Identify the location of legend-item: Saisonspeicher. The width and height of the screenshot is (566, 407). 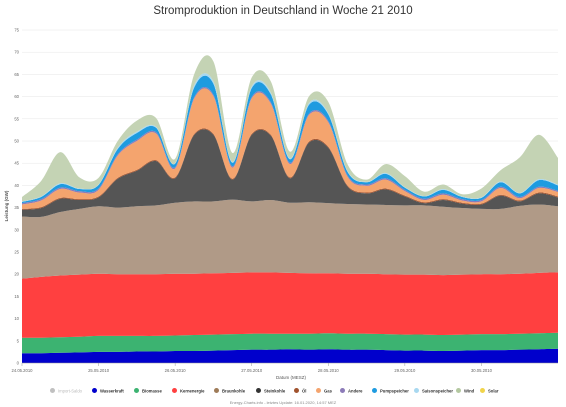
(433, 388).